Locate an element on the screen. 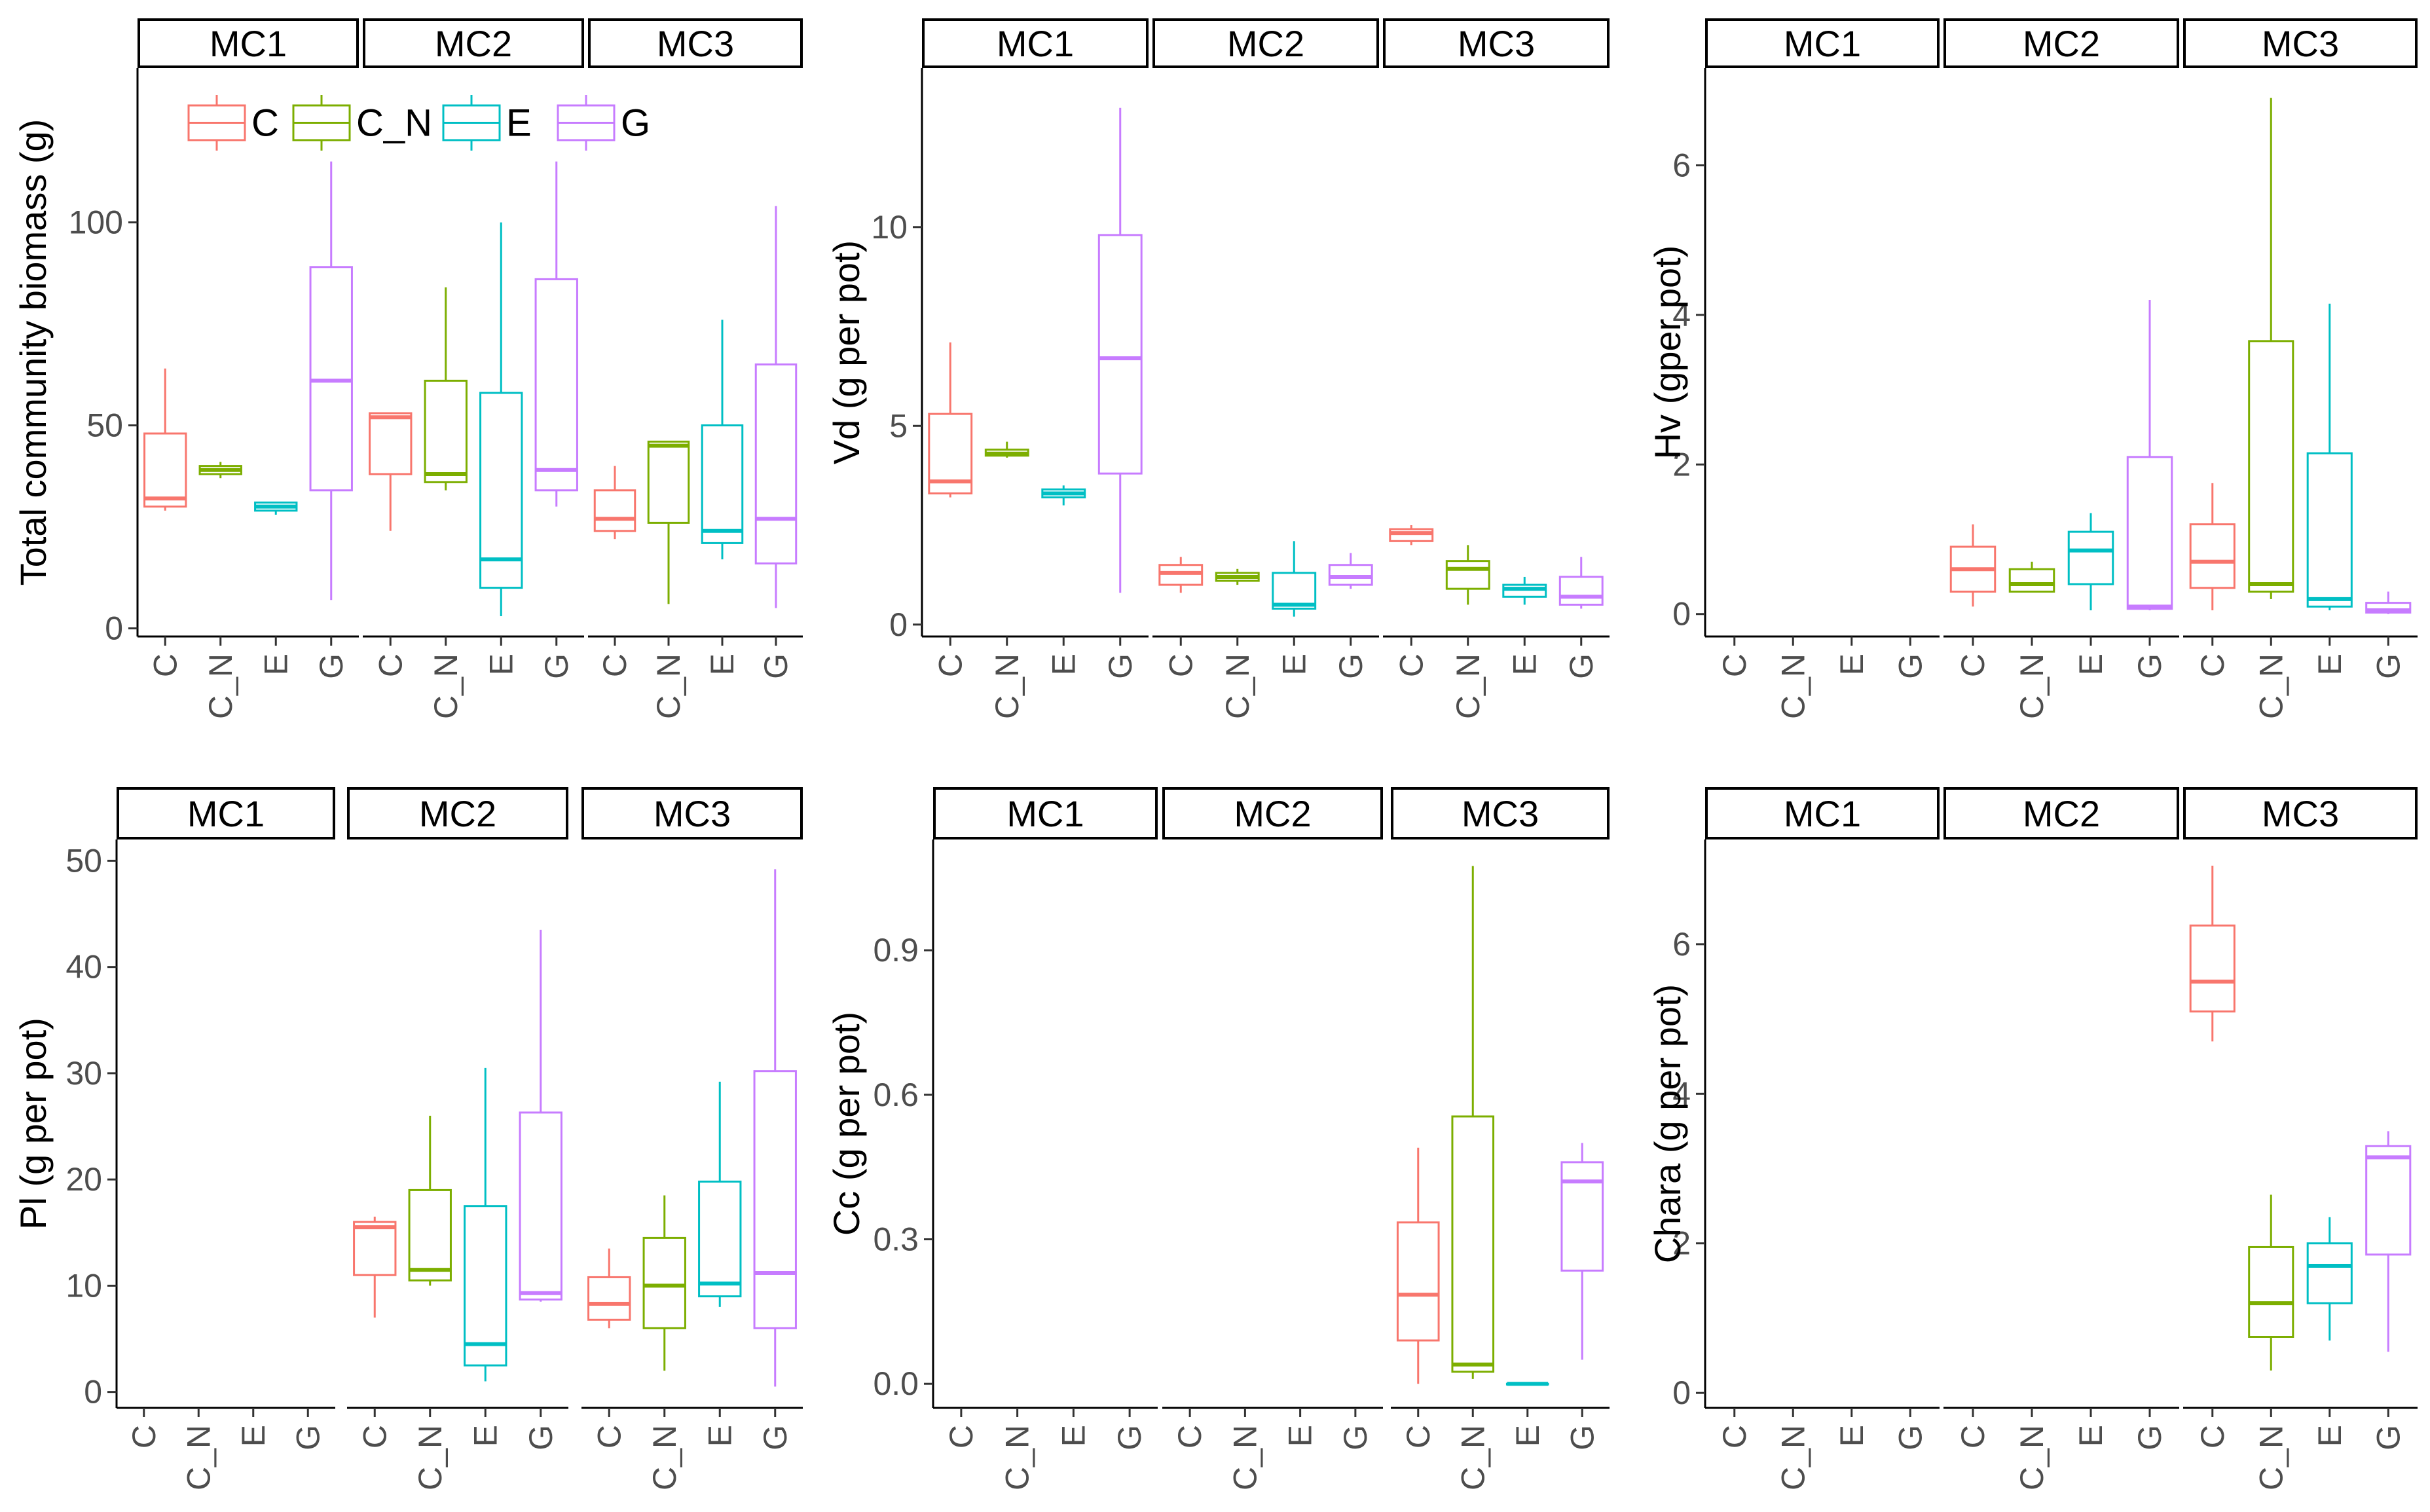 The image size is (2430, 1512). y-tick-label: 0.3 is located at coordinates (896, 1239).